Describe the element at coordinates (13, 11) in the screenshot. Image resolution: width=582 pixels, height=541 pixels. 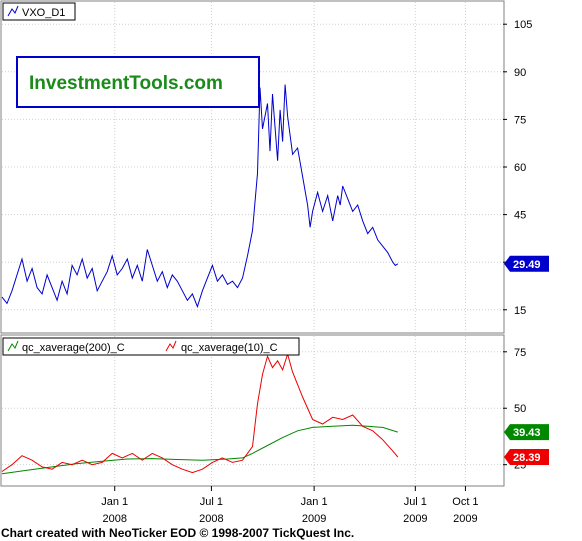
I see `vxo-legend-icon` at that location.